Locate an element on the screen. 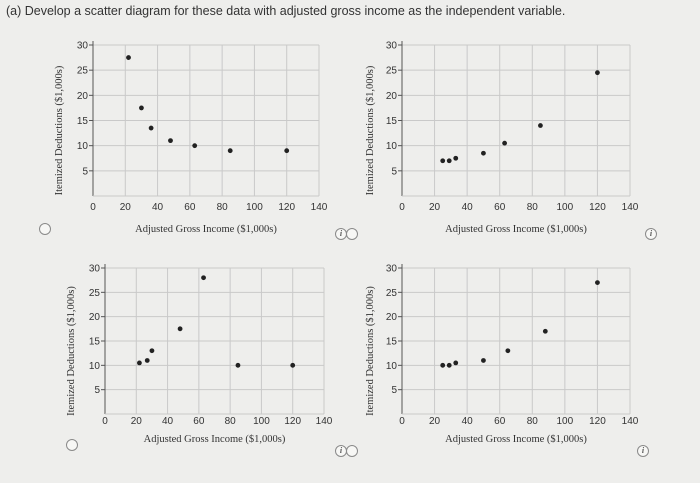 This screenshot has width=700, height=483. info-icon-c: i is located at coordinates (341, 451).